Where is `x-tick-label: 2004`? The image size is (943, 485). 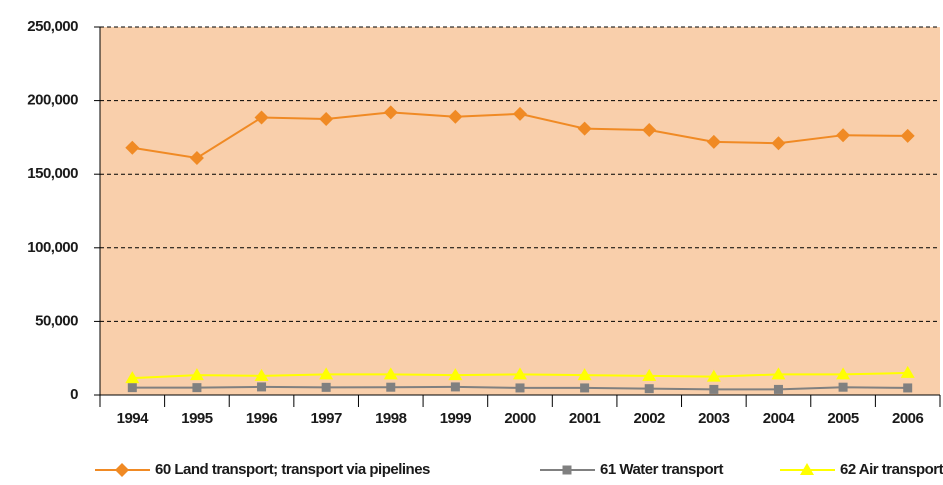
x-tick-label: 2004 is located at coordinates (779, 418).